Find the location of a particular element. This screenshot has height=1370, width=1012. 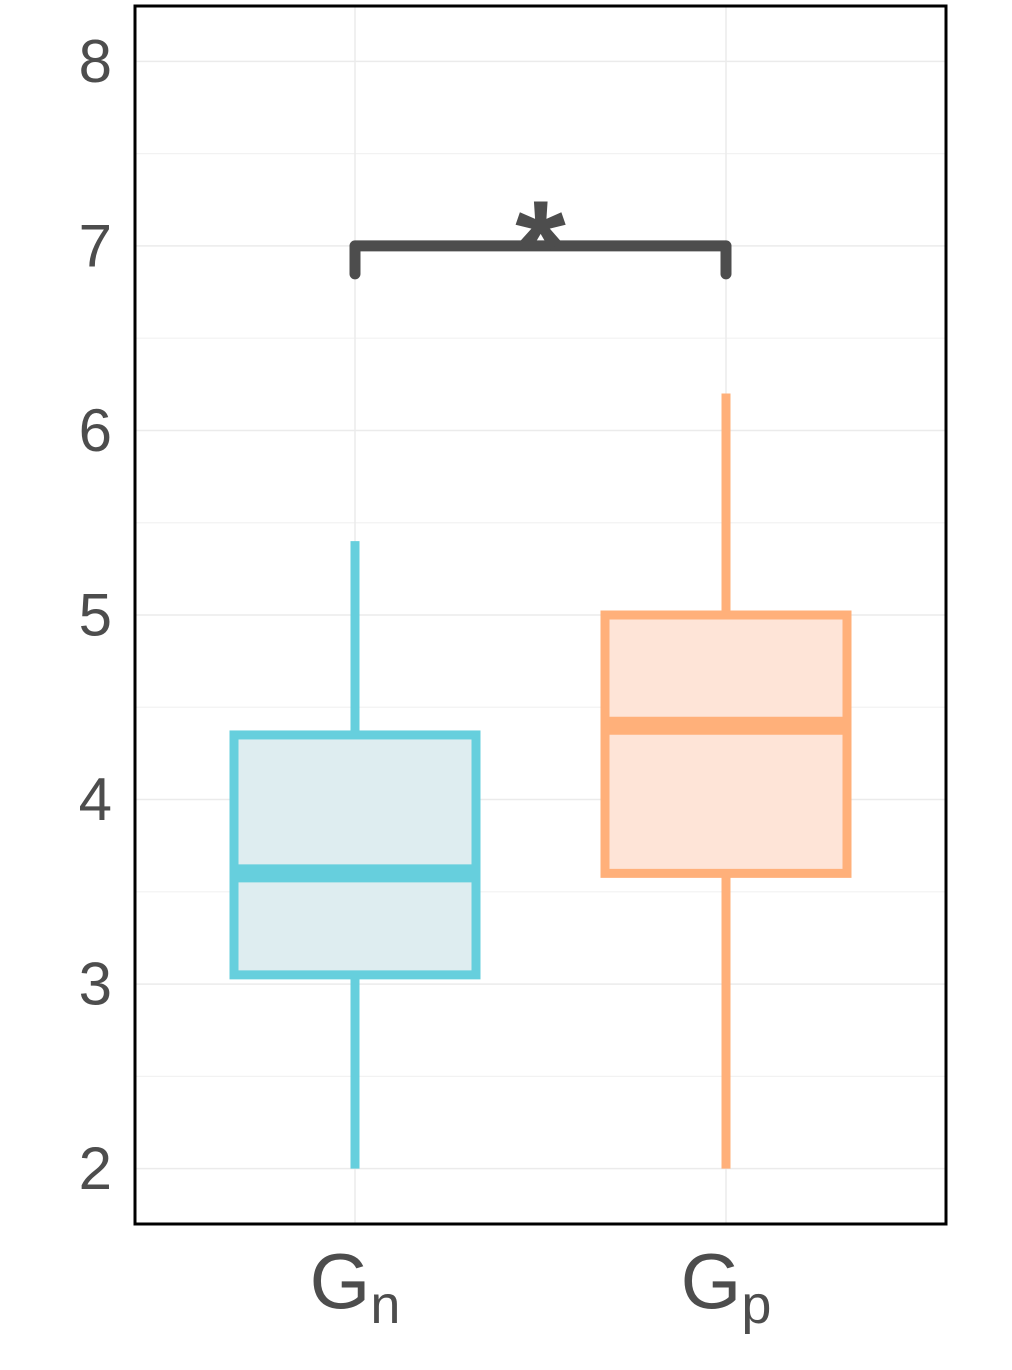

x-category-label: Gn is located at coordinates (355, 1286).